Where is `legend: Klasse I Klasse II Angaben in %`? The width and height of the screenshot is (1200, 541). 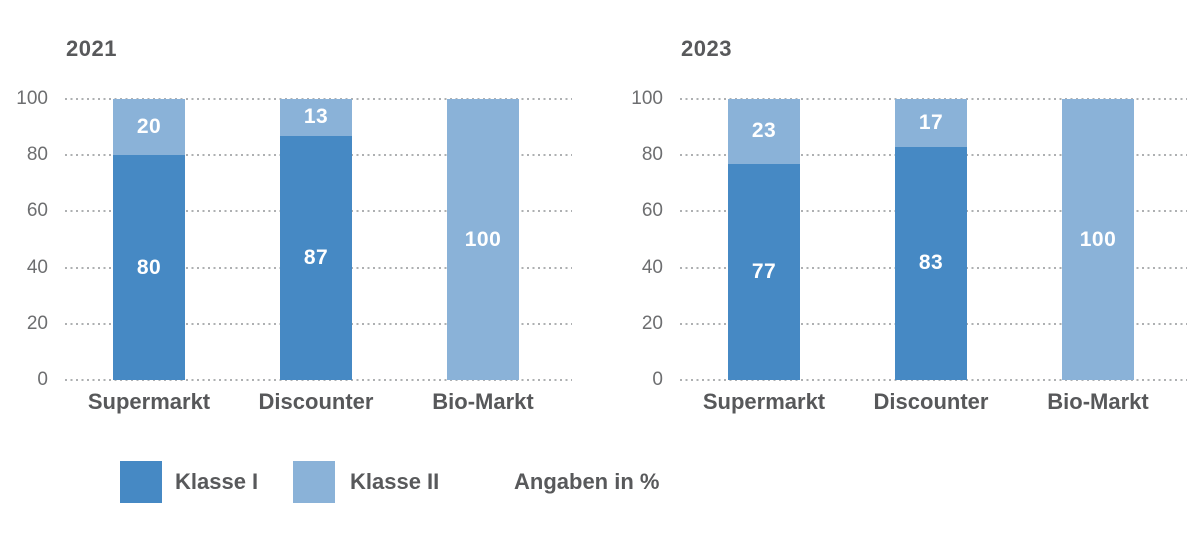
legend: Klasse I Klasse II Angaben in % is located at coordinates (600, 482).